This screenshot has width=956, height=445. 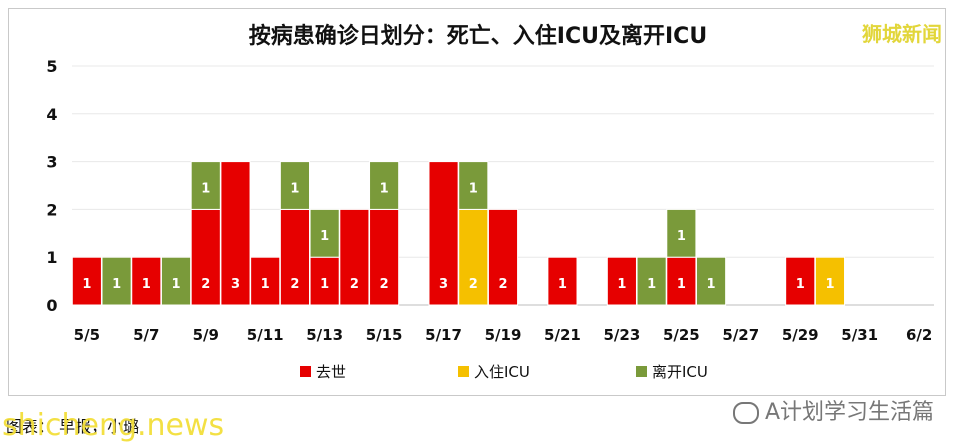 What do you see at coordinates (681, 335) in the screenshot?
I see `x-tick-label: 5/25` at bounding box center [681, 335].